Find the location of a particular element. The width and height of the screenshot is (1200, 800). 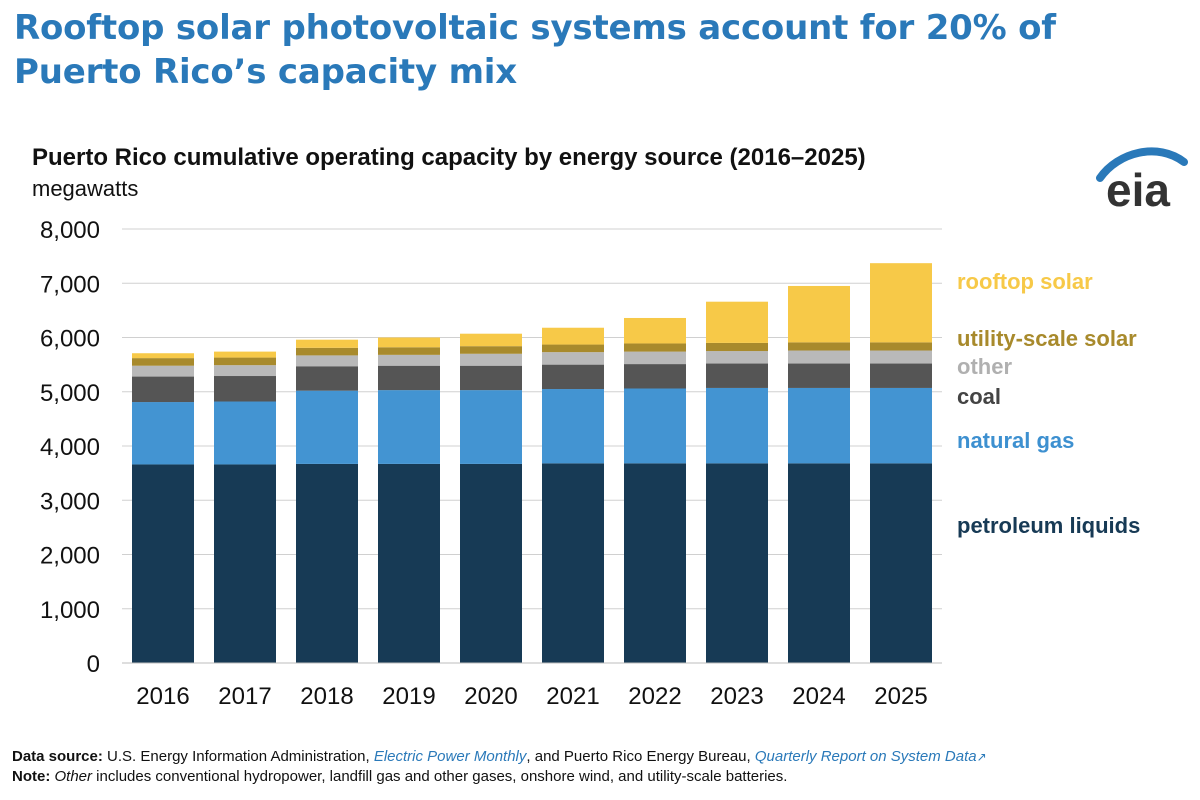

data-source-text-1: U.S. Energy Information Administration, is located at coordinates (238, 756).